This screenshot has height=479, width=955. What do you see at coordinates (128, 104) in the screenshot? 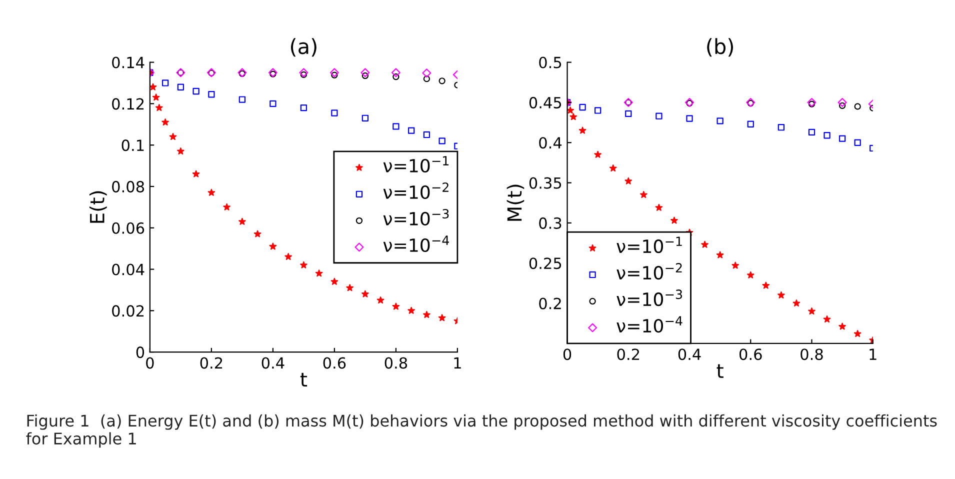
I see `y-tick-label: 0.12` at bounding box center [128, 104].